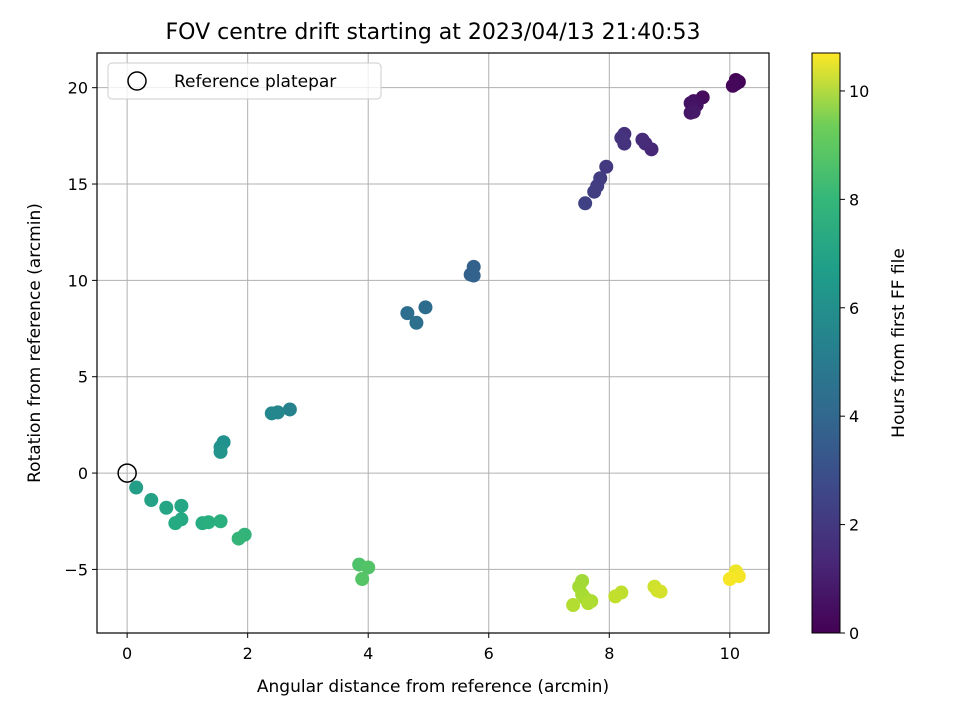  Describe the element at coordinates (127, 653) in the screenshot. I see `x-tick-label: 0` at that location.